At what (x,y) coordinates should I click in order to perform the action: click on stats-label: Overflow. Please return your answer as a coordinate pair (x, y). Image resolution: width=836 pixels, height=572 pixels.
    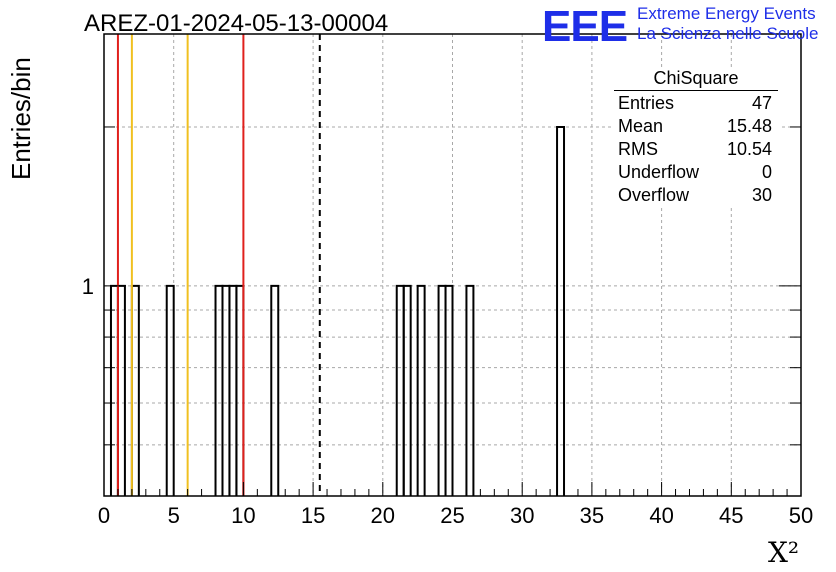
    Looking at the image, I should click on (654, 195).